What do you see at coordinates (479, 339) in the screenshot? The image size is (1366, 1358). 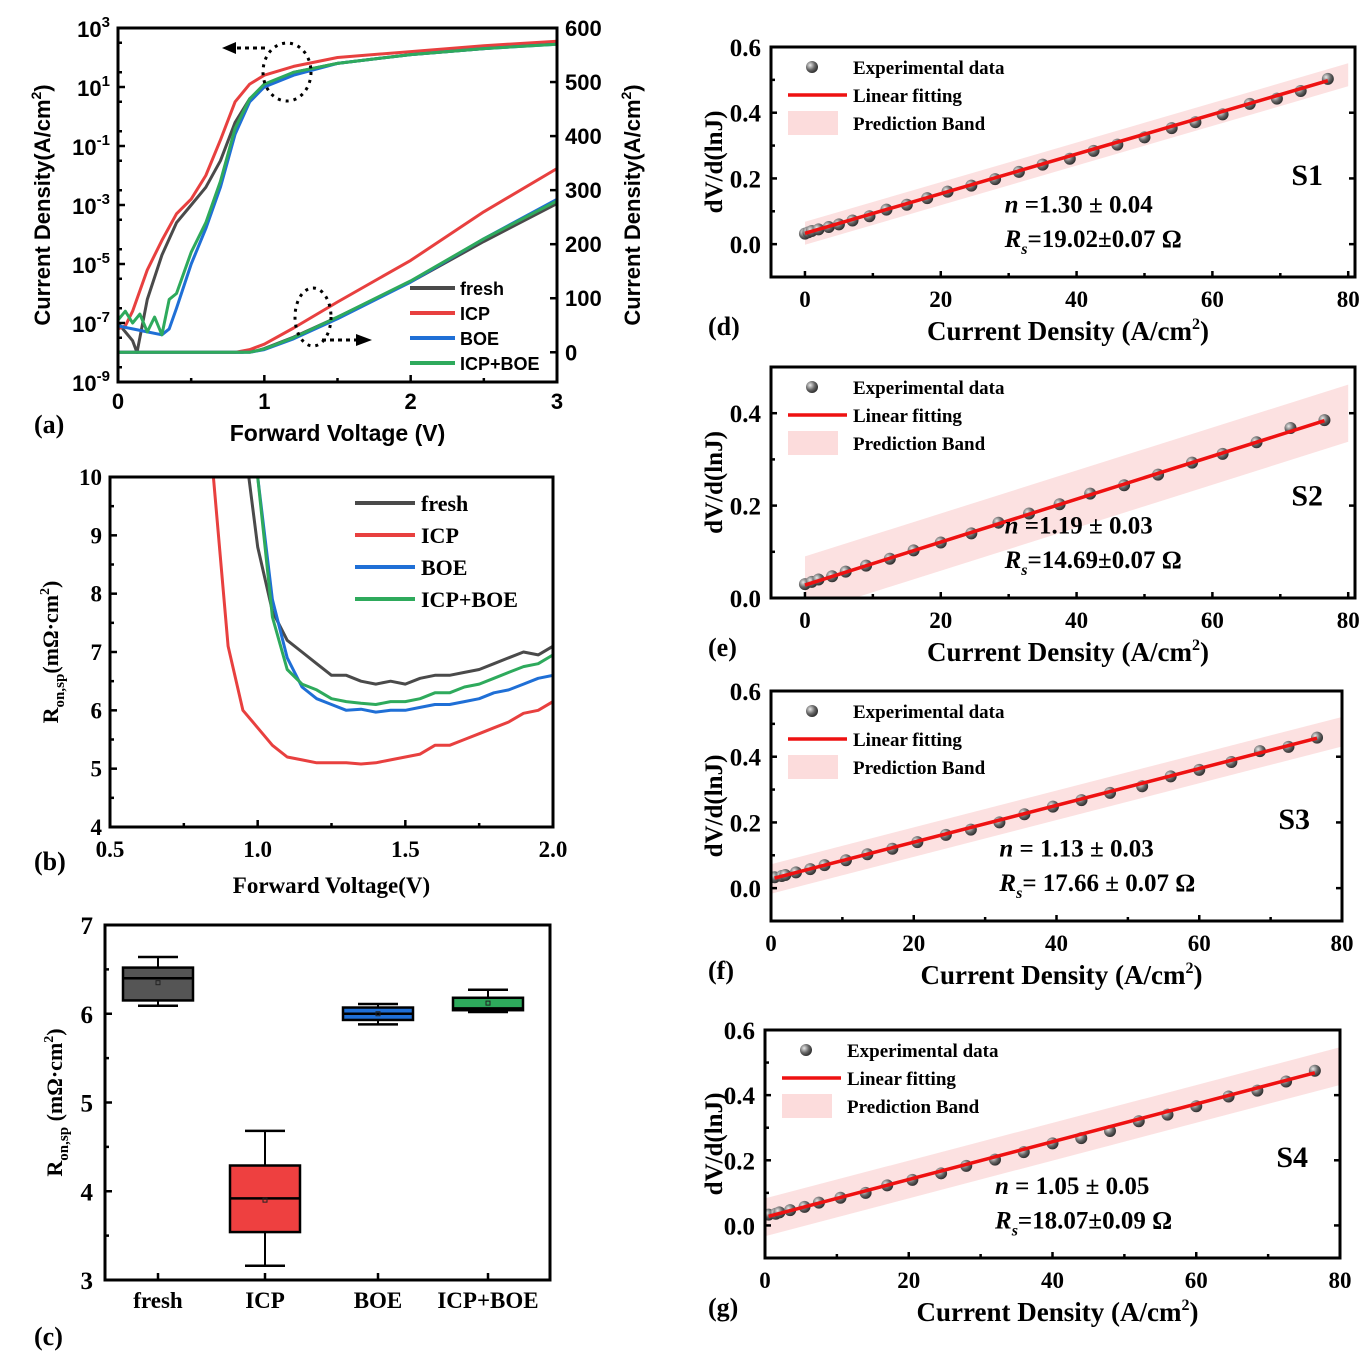 I see `legend-label: BOE` at bounding box center [479, 339].